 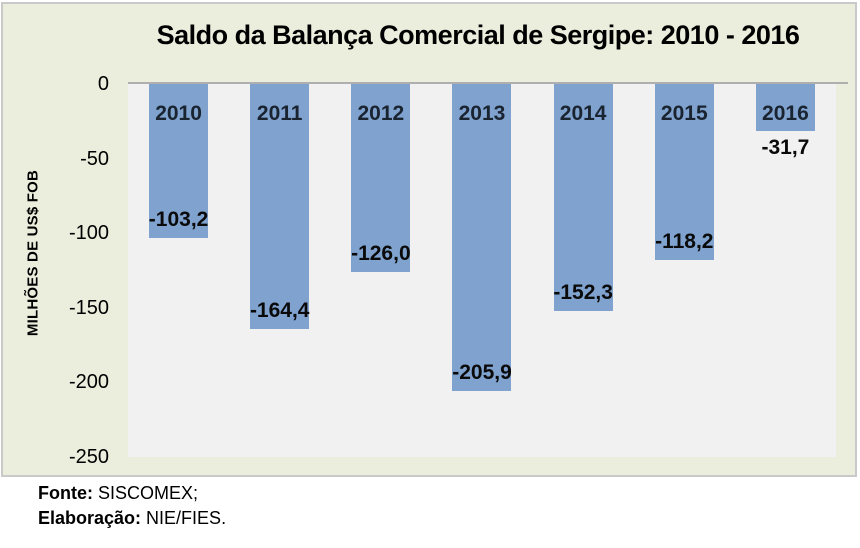 What do you see at coordinates (90, 518) in the screenshot?
I see `footer-elaboration-label: Elaboração:` at bounding box center [90, 518].